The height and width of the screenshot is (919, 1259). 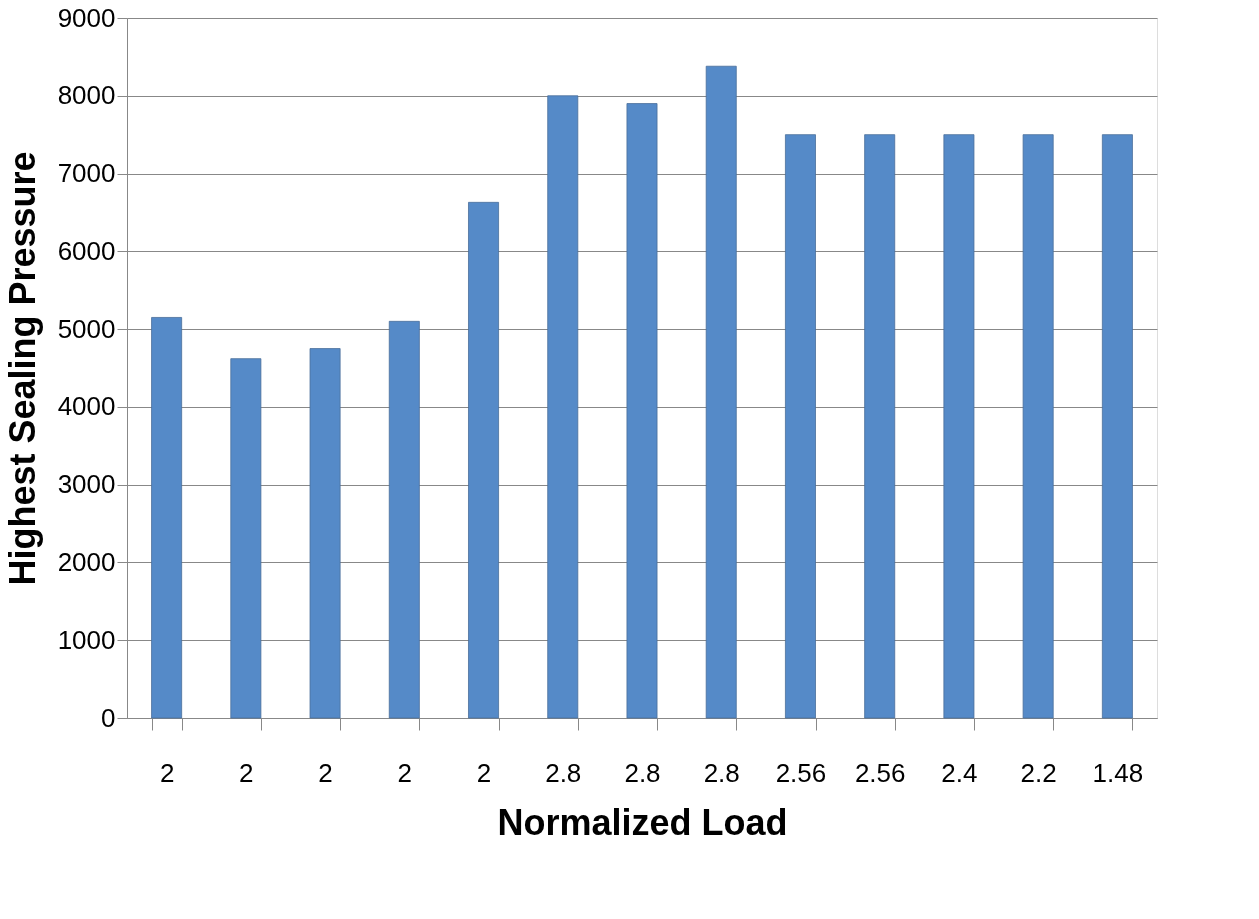 What do you see at coordinates (1118, 772) in the screenshot?
I see `x-tick-label: 1.48` at bounding box center [1118, 772].